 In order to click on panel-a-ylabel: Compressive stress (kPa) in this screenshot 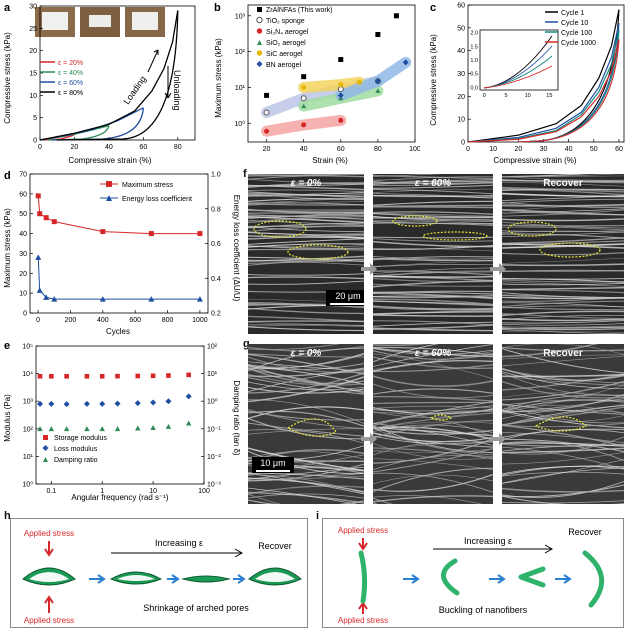, I will do `click(7, 78)`.